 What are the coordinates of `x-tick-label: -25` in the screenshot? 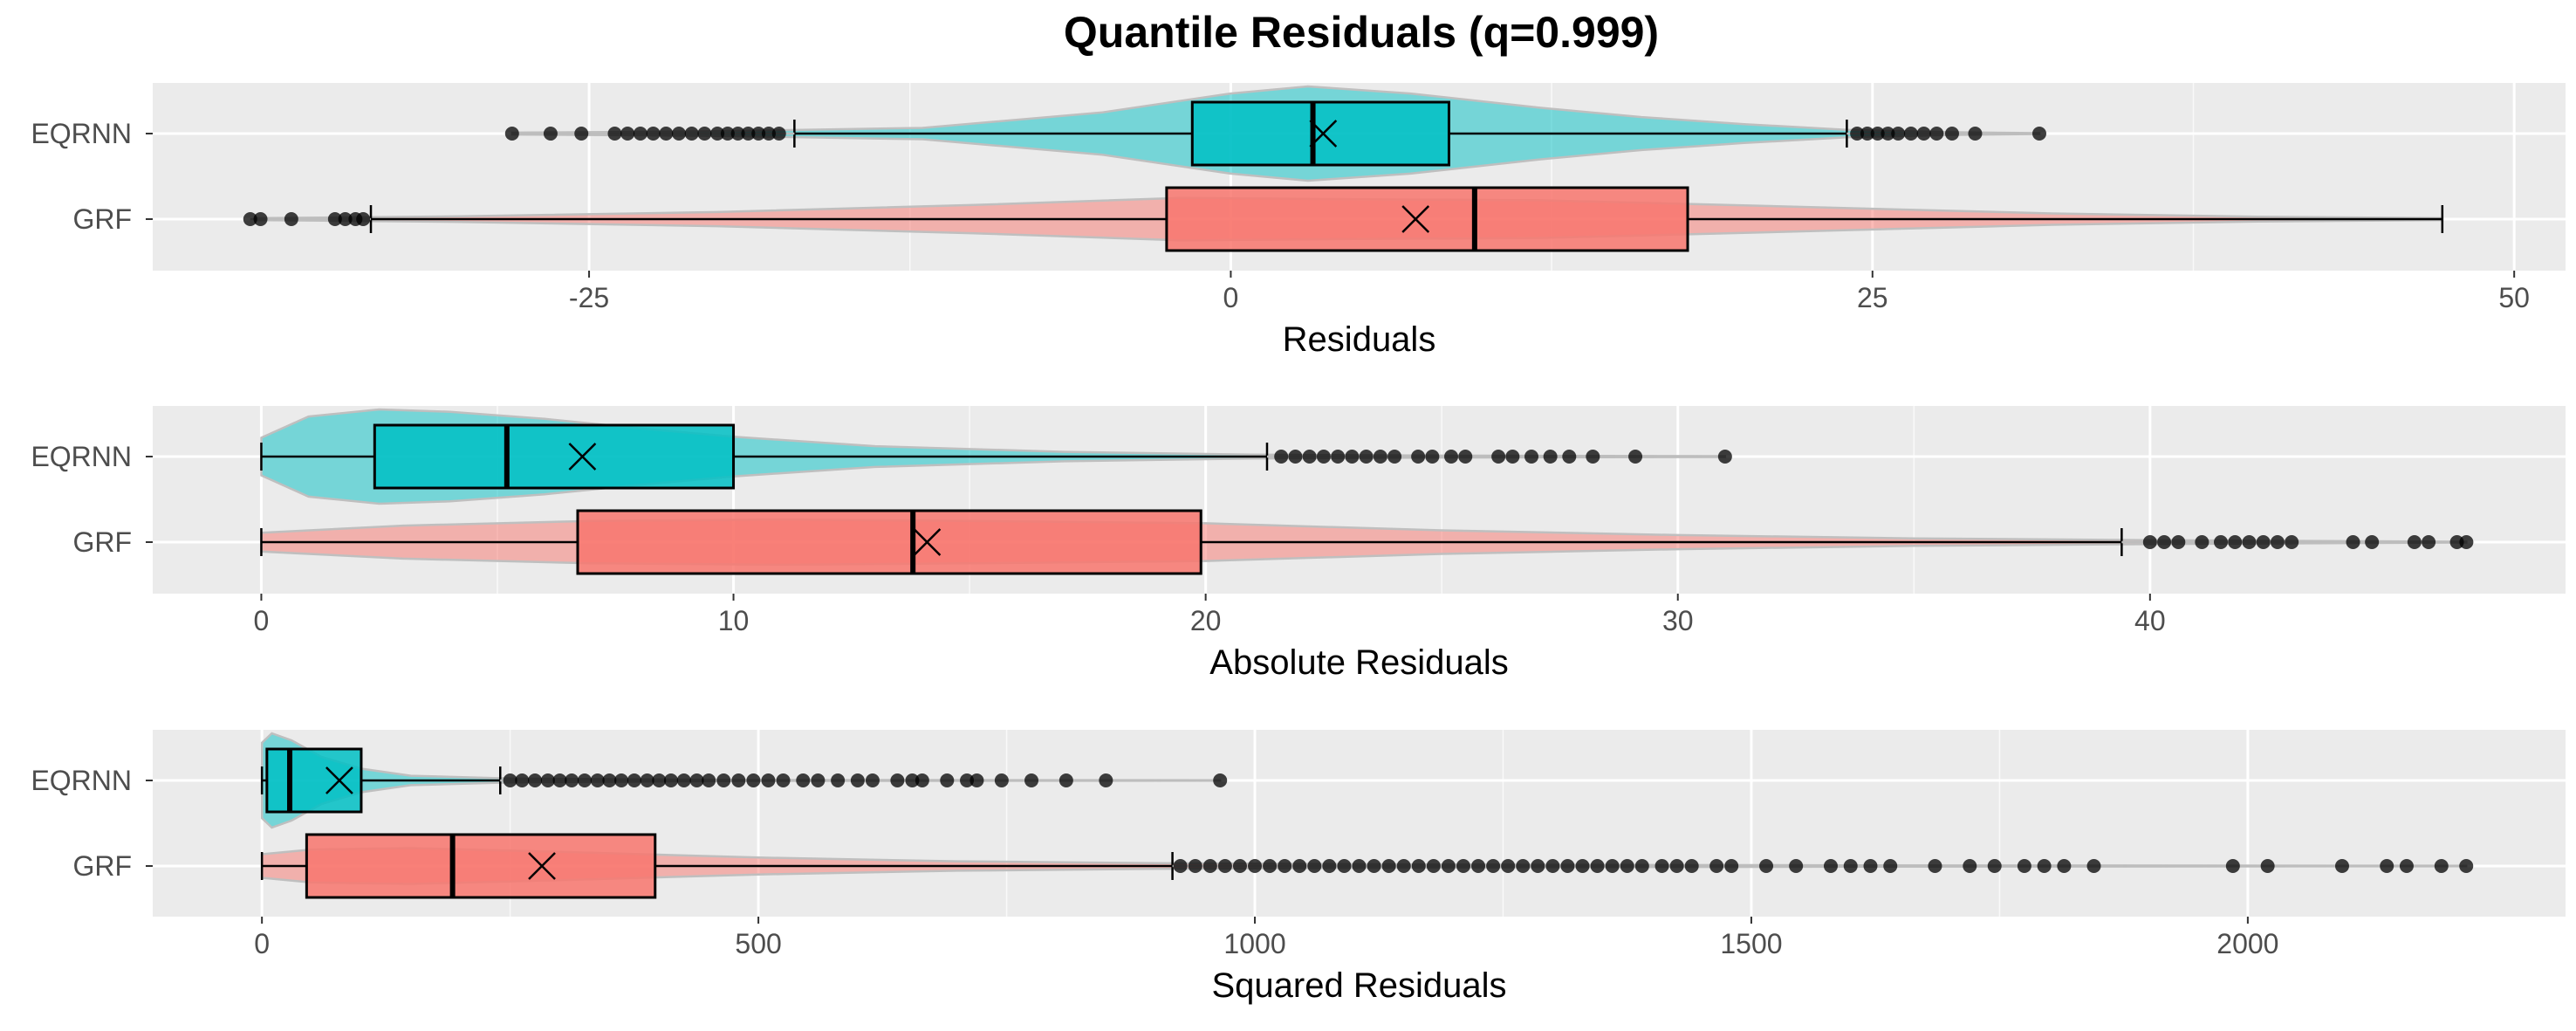 It's located at (589, 297).